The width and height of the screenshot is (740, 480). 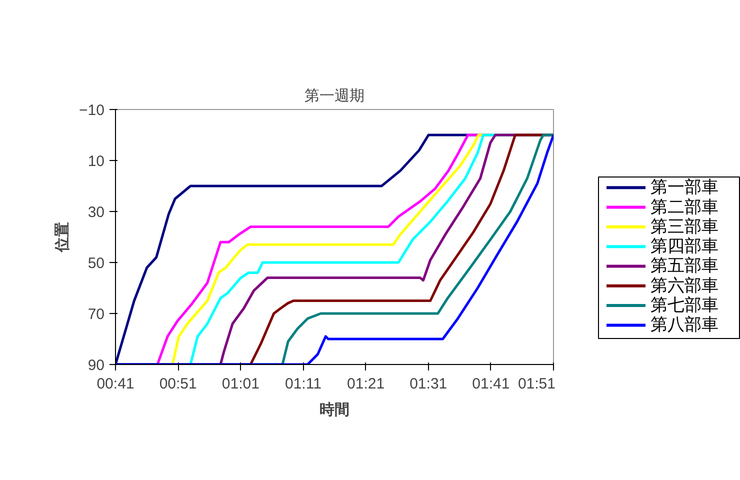 I want to click on y-axis-title: 位置, so click(x=62, y=237).